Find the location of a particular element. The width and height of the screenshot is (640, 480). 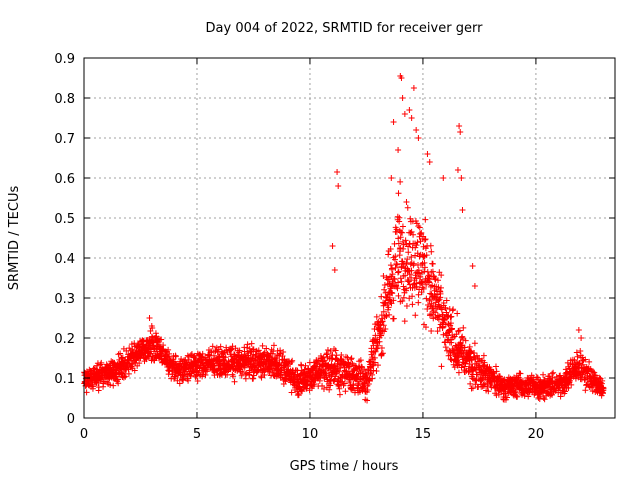

y-tick-label: 0.3 is located at coordinates (64, 299).